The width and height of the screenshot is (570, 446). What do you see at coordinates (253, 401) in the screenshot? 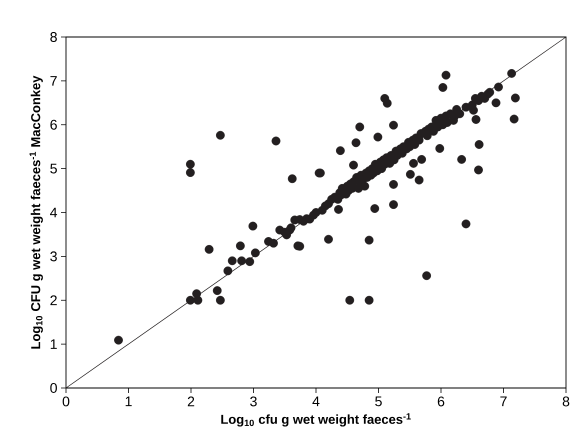
I see `x-tick-label: 3` at bounding box center [253, 401].